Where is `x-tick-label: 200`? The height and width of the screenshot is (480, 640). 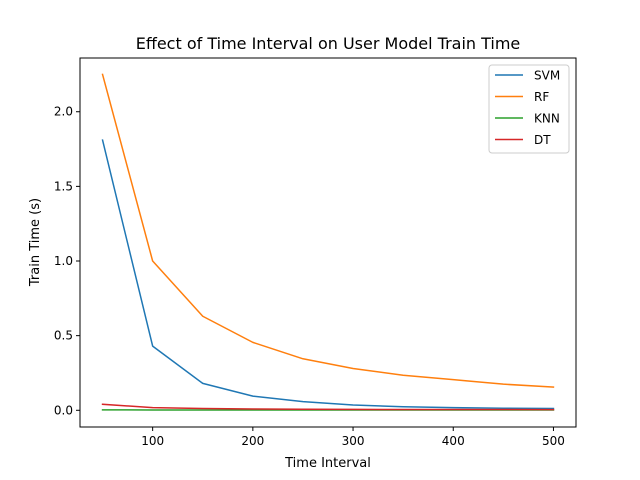 x-tick-label: 200 is located at coordinates (252, 441).